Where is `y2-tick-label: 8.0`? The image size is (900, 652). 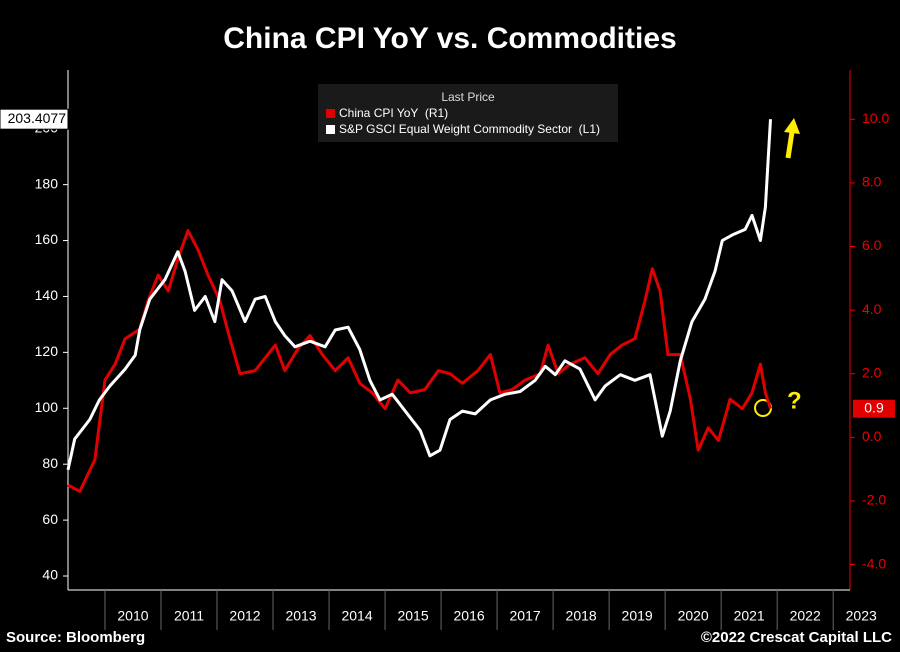 y2-tick-label: 8.0 is located at coordinates (872, 182).